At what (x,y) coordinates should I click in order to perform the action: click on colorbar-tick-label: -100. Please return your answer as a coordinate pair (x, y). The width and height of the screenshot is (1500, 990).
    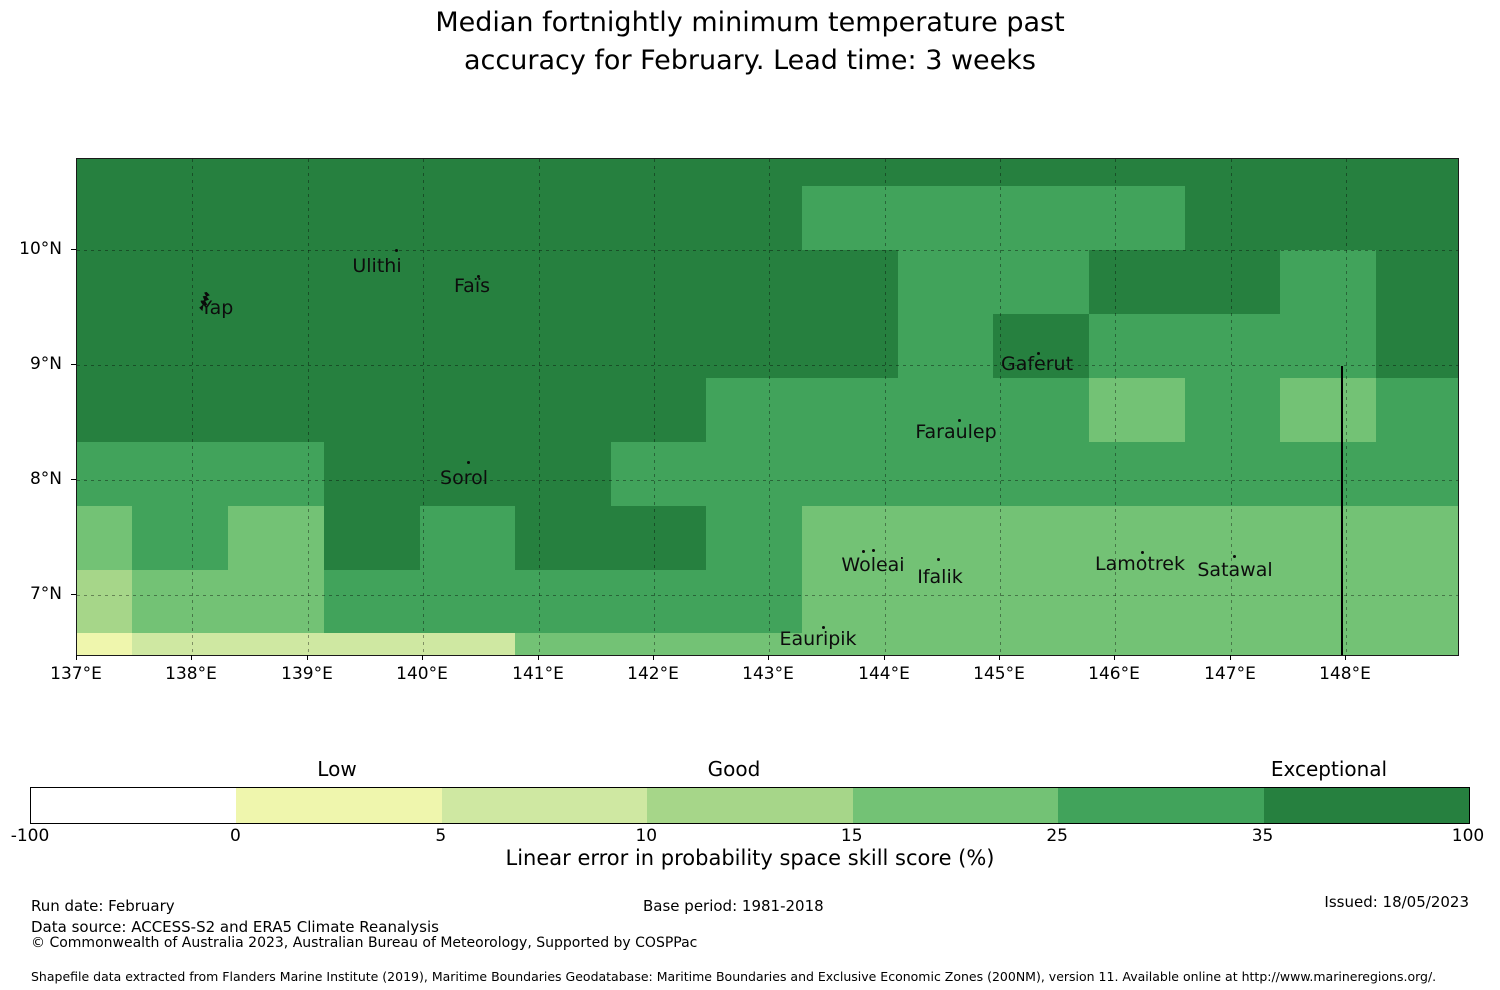
    Looking at the image, I should click on (30, 836).